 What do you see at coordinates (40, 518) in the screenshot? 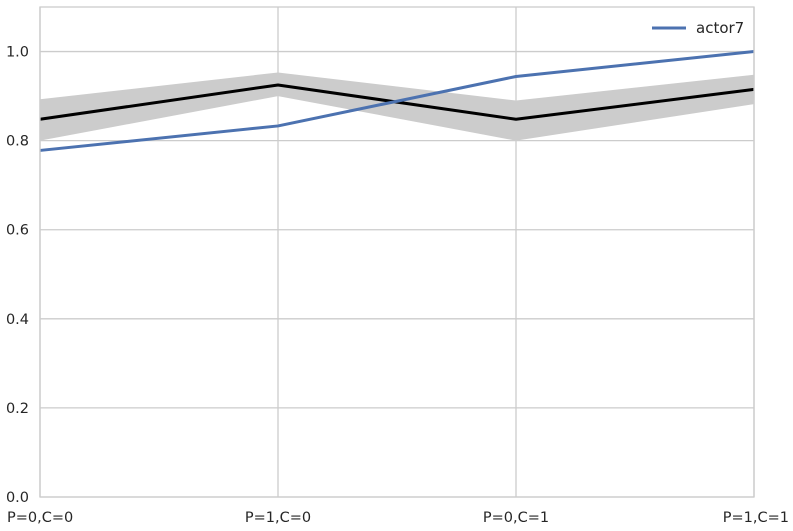
I see `x-tick-label: P=0,C=0` at bounding box center [40, 518].